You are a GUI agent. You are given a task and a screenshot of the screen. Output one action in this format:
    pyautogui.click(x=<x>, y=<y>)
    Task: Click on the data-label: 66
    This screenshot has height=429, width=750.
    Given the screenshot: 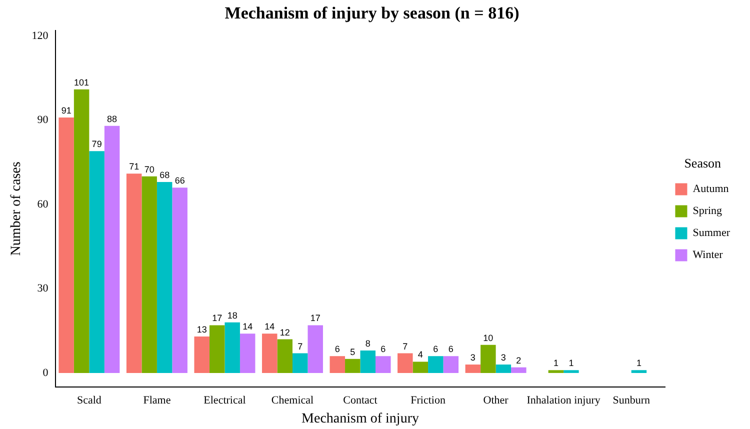 What is the action you would take?
    pyautogui.click(x=179, y=181)
    